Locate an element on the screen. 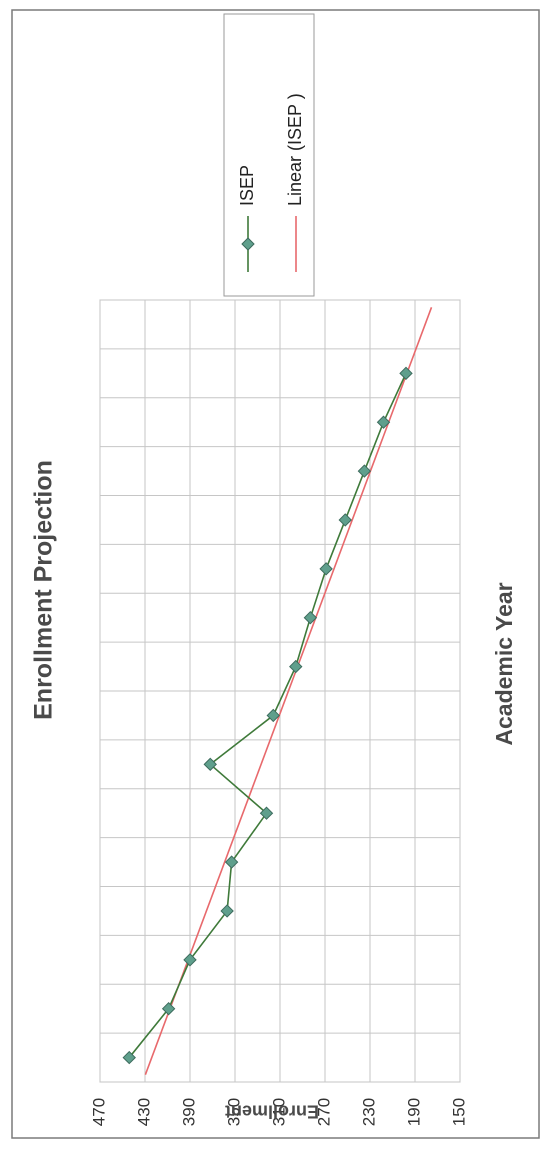  value-tick-label: 270 is located at coordinates (323, 1112).